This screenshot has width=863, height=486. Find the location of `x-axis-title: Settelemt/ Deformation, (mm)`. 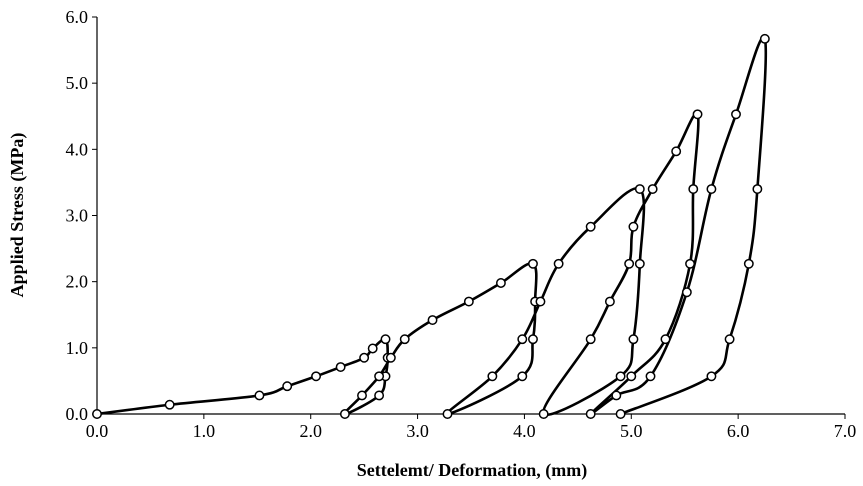

x-axis-title: Settelemt/ Deformation, (mm) is located at coordinates (472, 470).